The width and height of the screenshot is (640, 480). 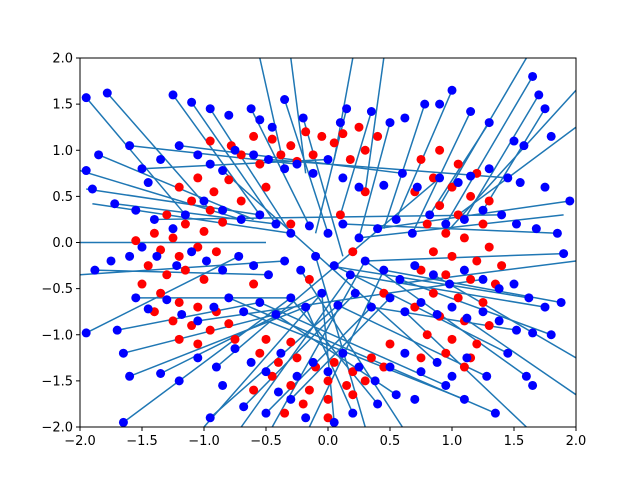 I want to click on x-tick-label: −2.0, so click(x=80, y=441).